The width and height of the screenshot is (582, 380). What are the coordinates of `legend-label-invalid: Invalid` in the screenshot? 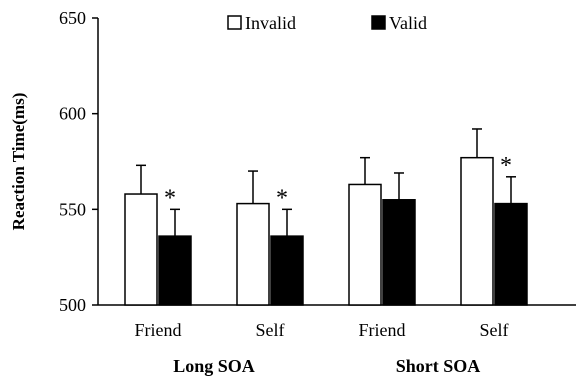 It's located at (270, 23).